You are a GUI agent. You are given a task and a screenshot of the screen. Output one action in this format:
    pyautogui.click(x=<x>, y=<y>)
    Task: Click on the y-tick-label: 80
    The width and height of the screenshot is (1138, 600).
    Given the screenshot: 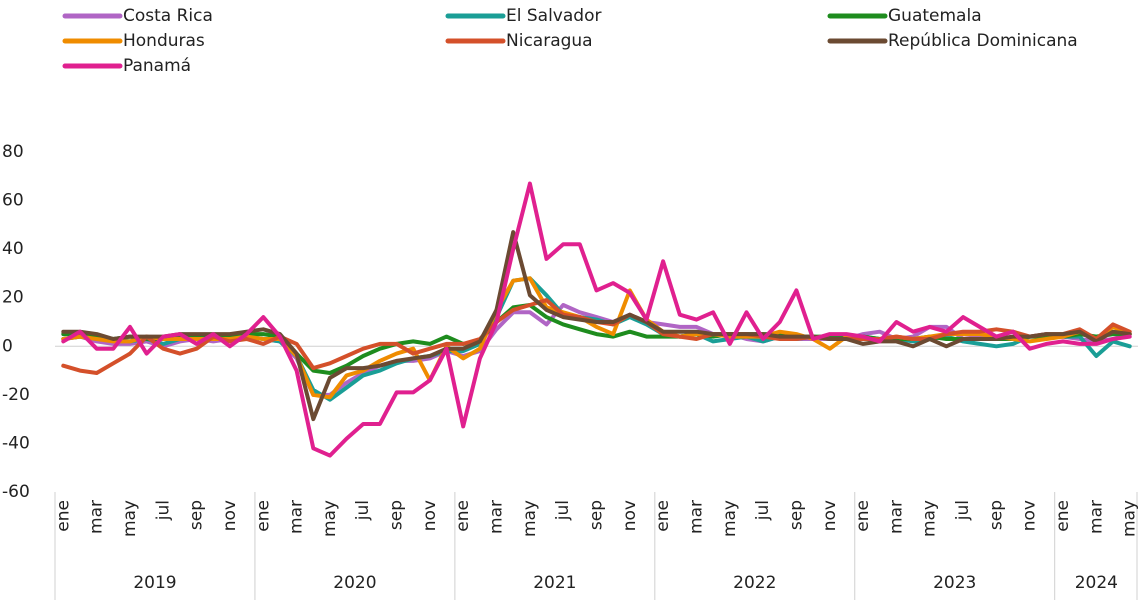 What is the action you would take?
    pyautogui.click(x=13, y=152)
    